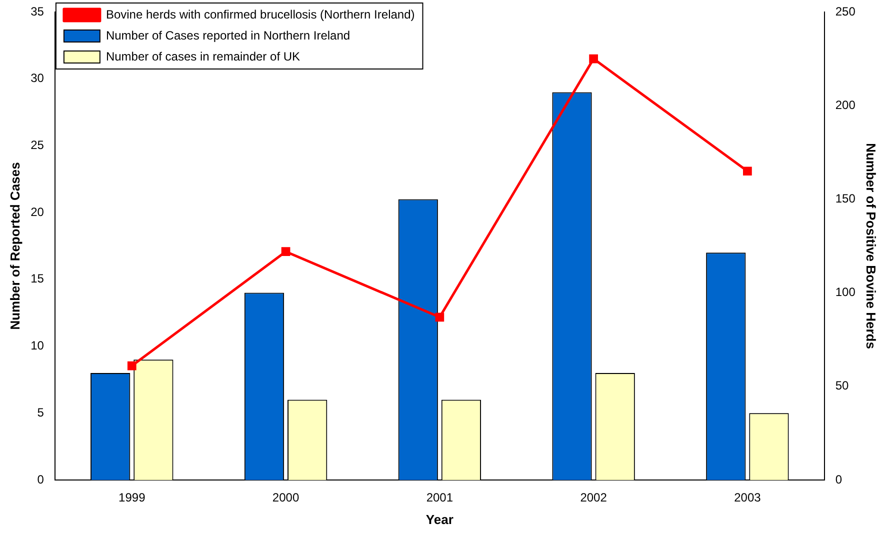  Describe the element at coordinates (842, 385) in the screenshot. I see `y2-tick-label: 50` at that location.